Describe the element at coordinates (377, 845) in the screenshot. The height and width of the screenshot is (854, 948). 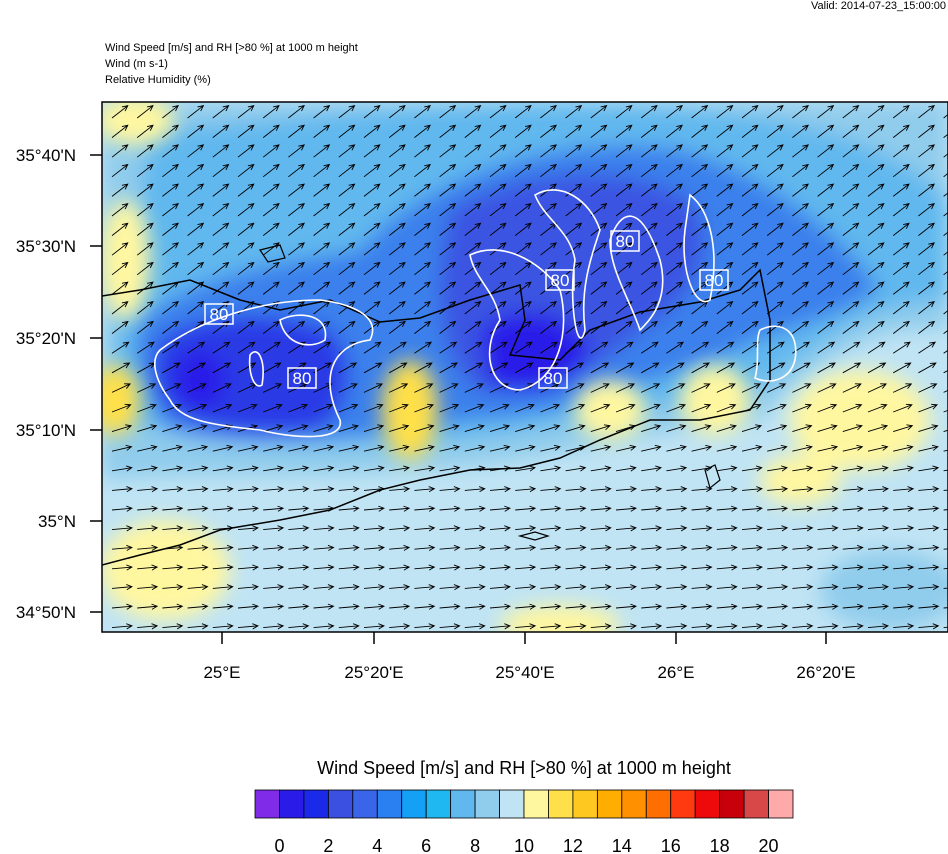
I see `colorbar-tick-label: 4` at that location.